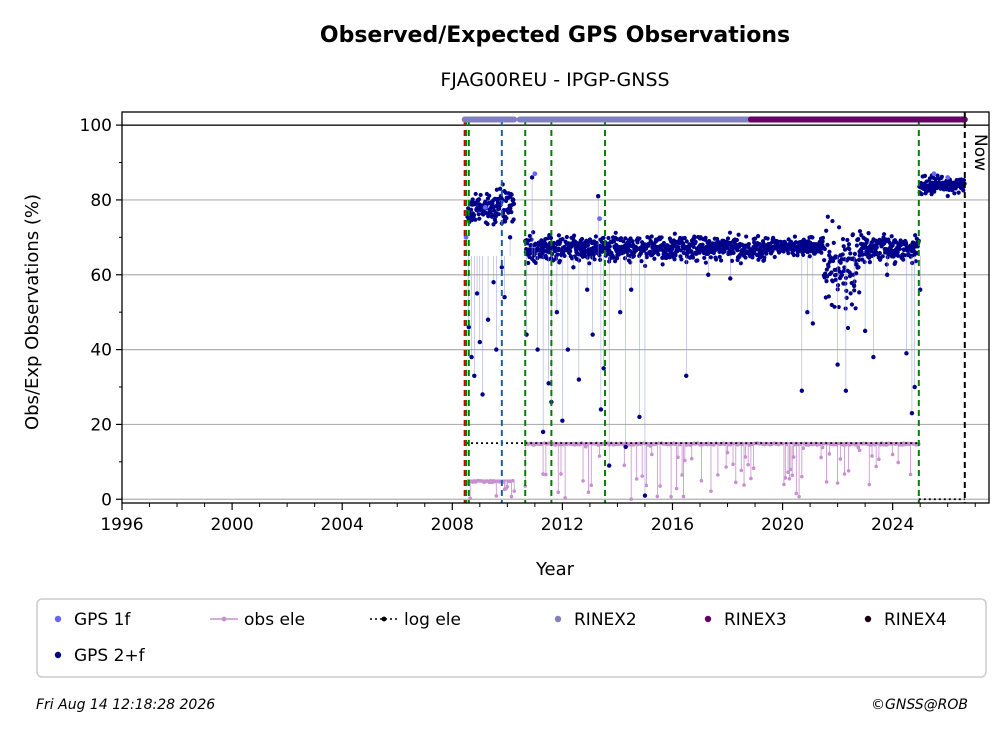 This screenshot has width=1008, height=734. Describe the element at coordinates (121, 525) in the screenshot. I see `x-tick-label: 1996` at that location.